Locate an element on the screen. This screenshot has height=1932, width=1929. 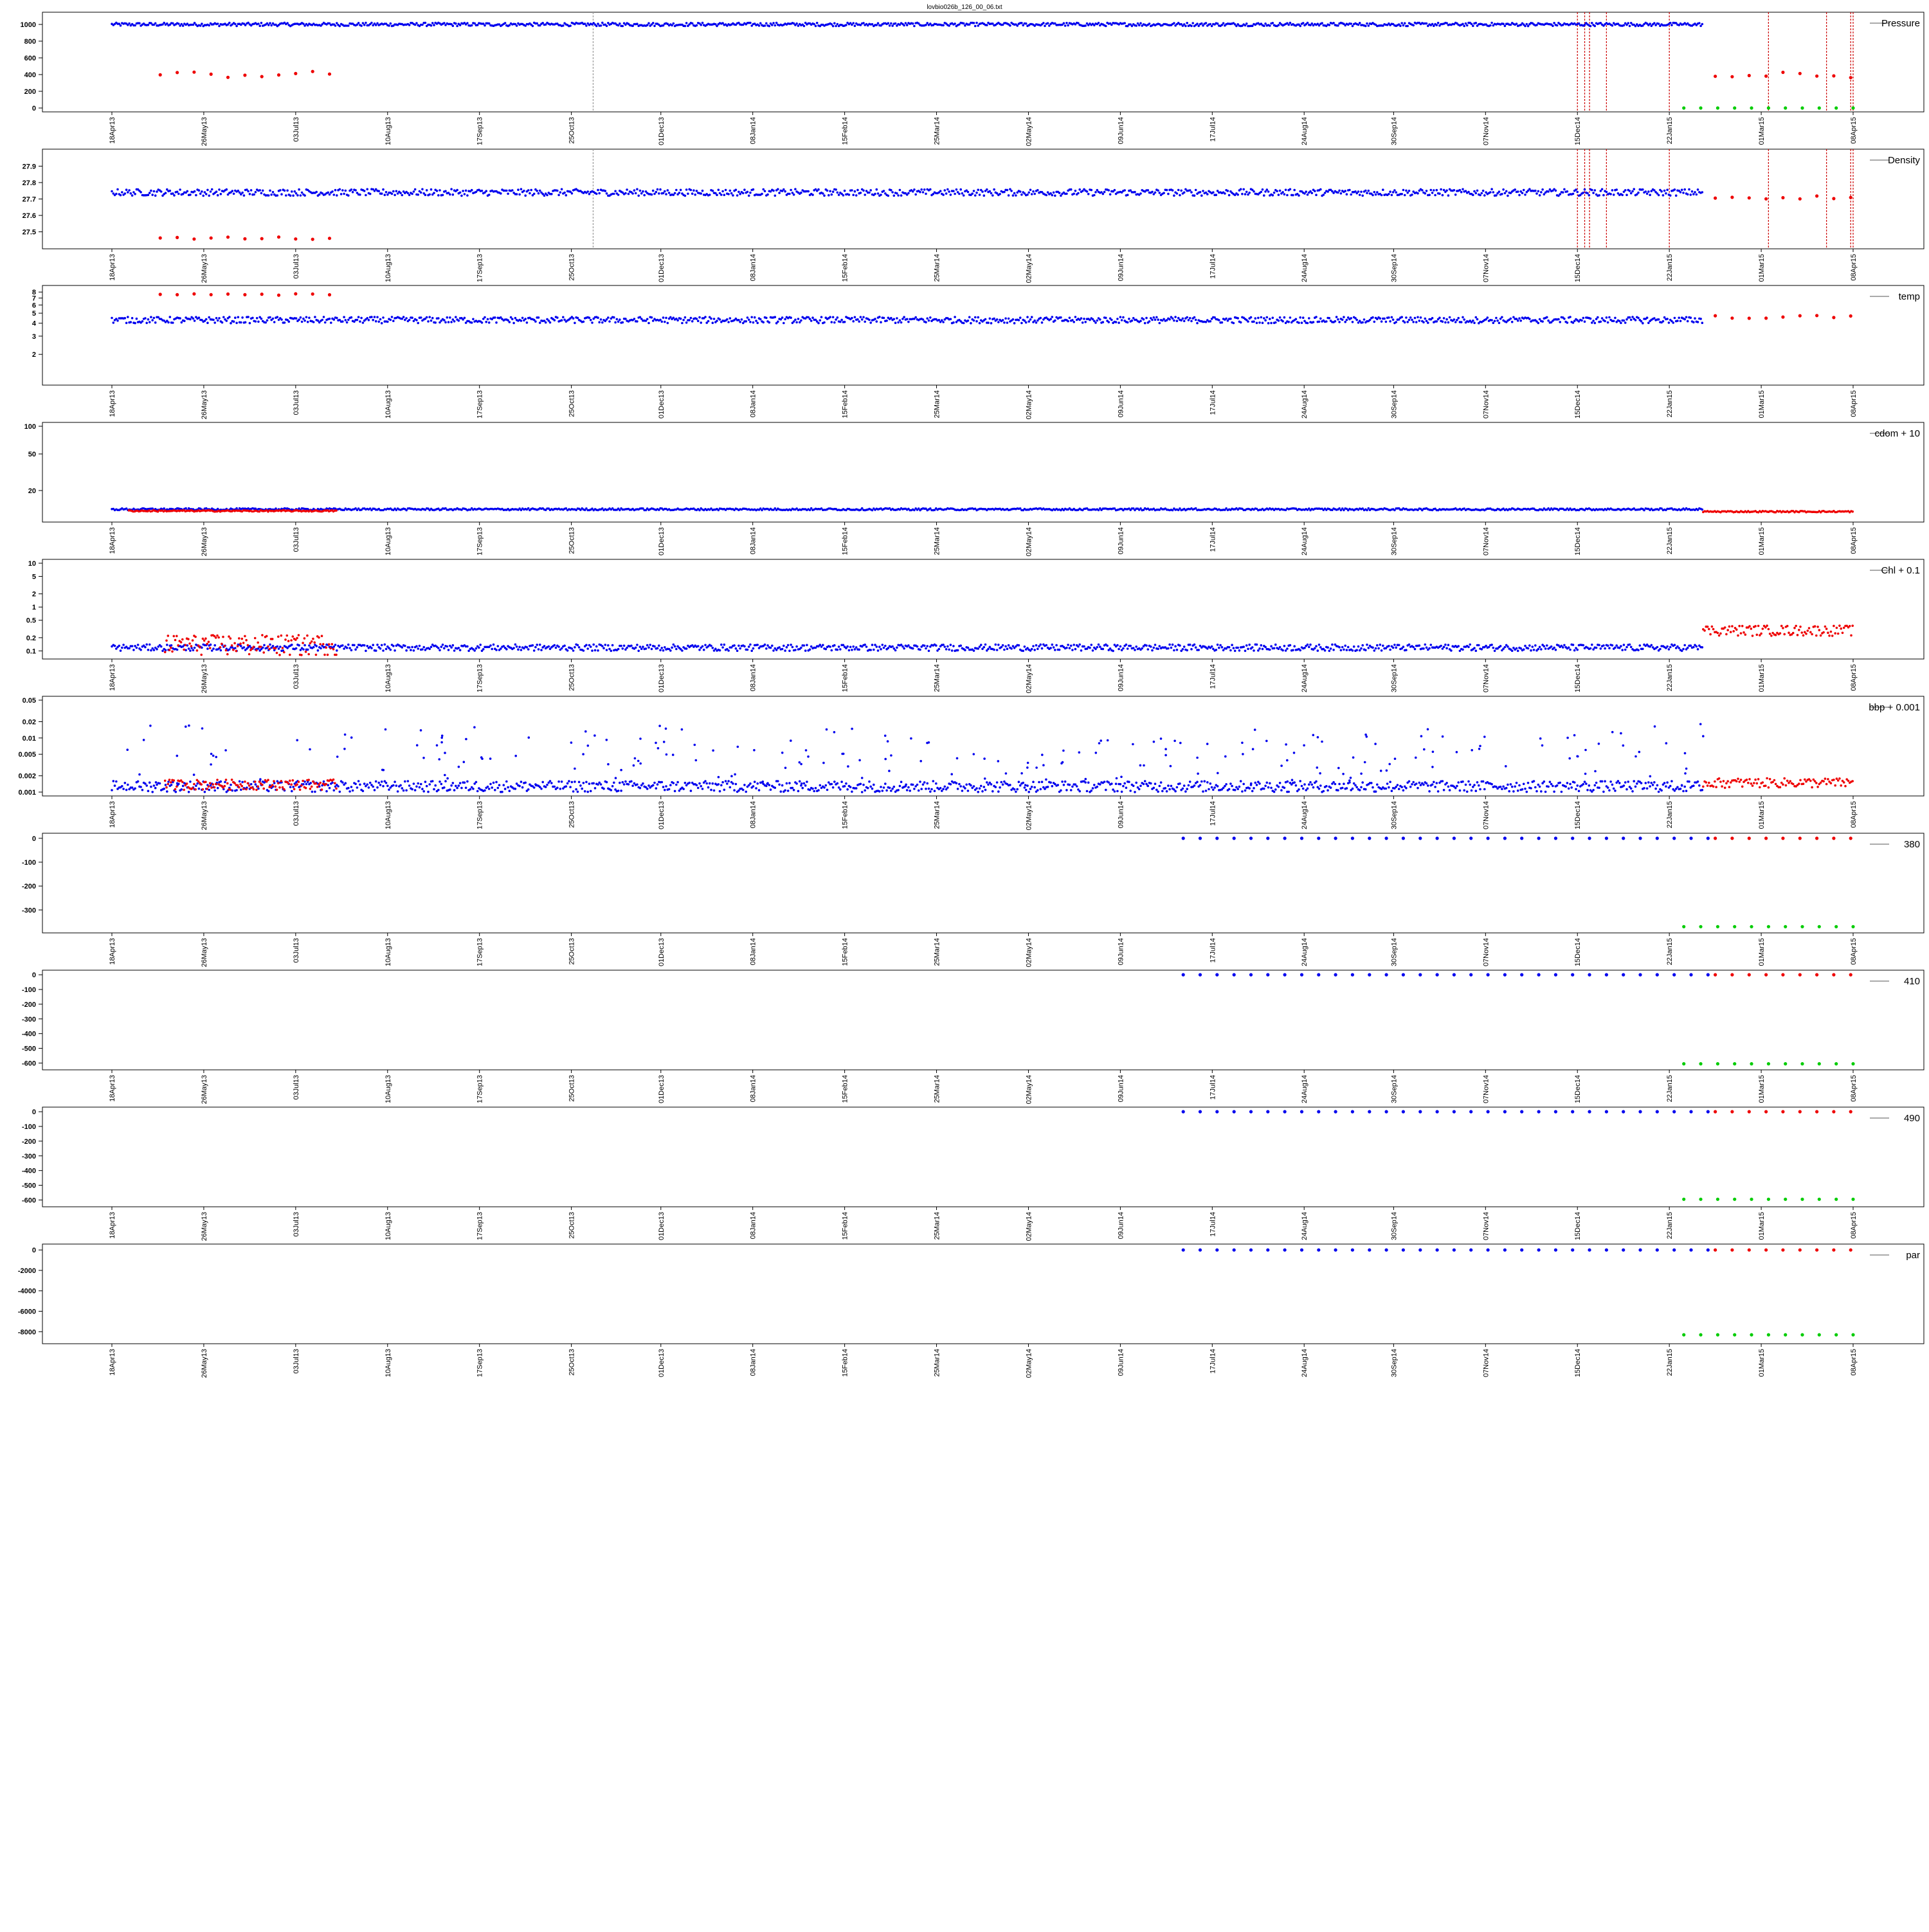
panel-frame is located at coordinates (983, 199).